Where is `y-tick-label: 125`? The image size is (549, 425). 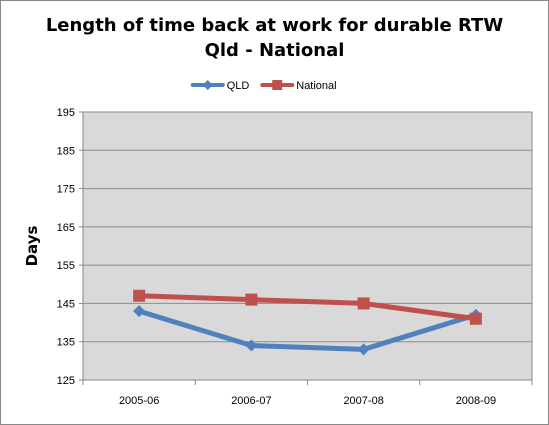 y-tick-label: 125 is located at coordinates (66, 381).